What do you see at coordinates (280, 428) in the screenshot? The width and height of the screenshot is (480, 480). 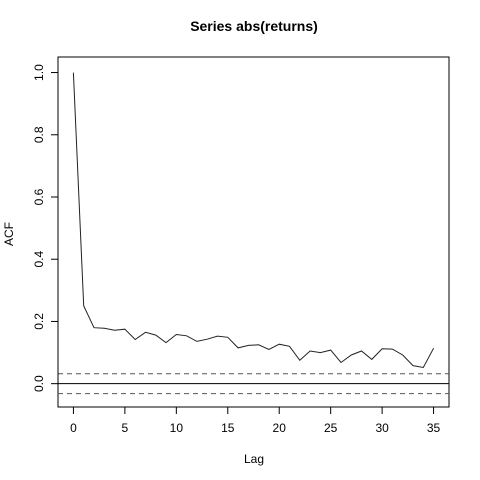 I see `x-tick-label: 20` at bounding box center [280, 428].